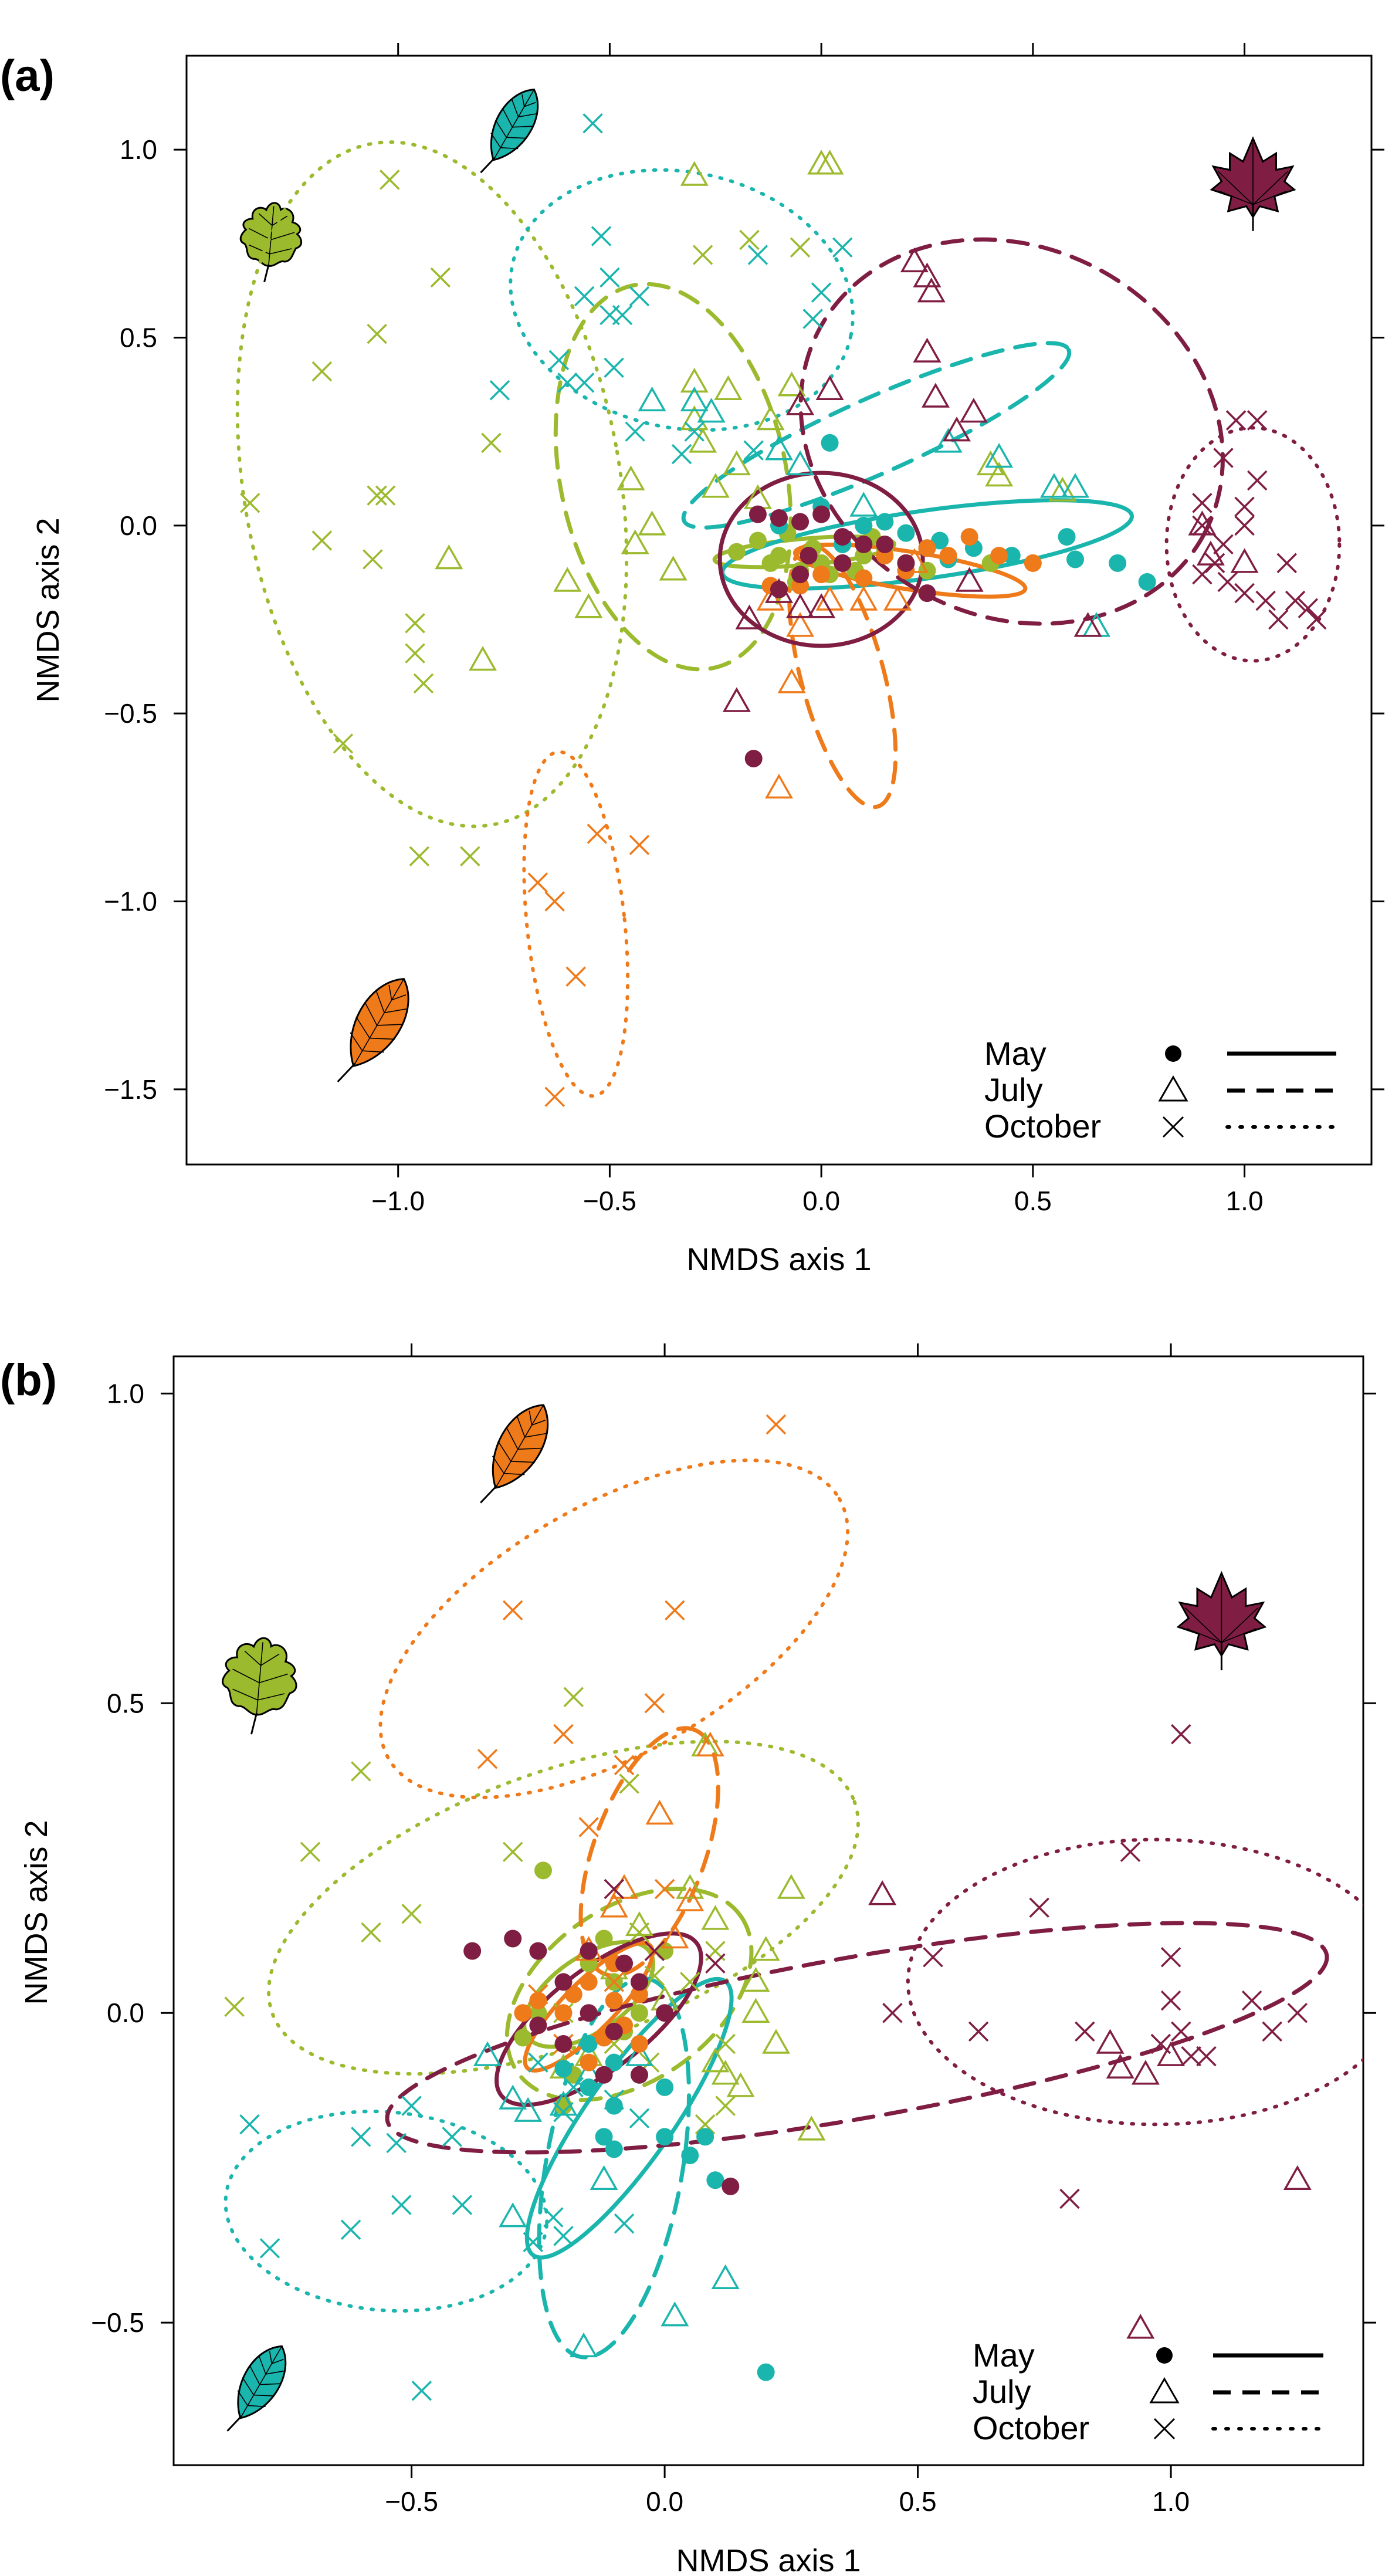  I want to click on maple-leaf-icon, so click(1253, 183).